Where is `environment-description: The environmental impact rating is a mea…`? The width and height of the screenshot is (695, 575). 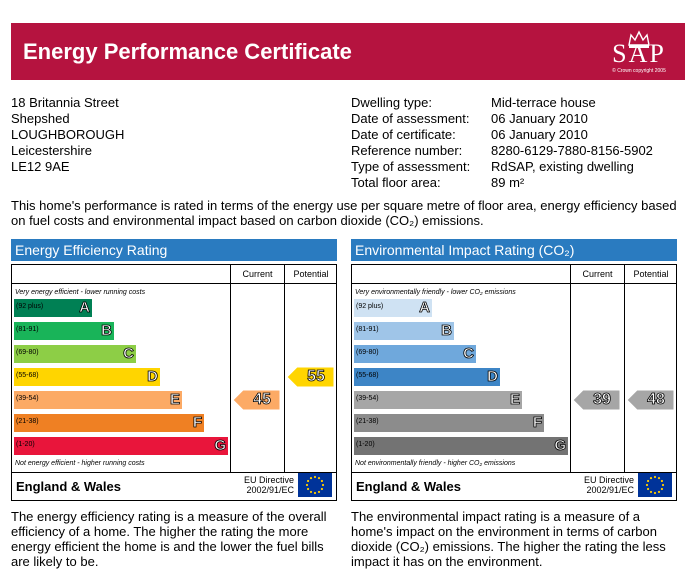
environment-description: The environmental impact rating is a mea… is located at coordinates (508, 539).